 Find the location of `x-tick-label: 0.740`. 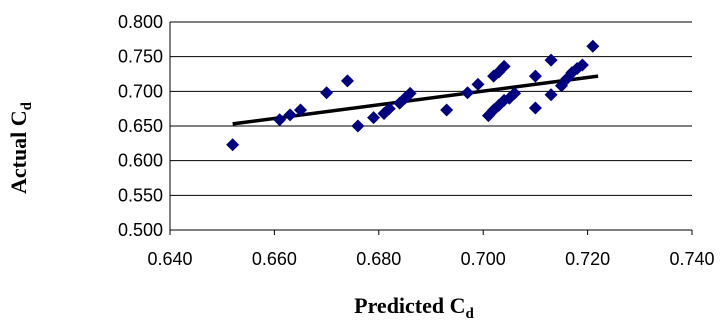

x-tick-label: 0.740 is located at coordinates (691, 259).